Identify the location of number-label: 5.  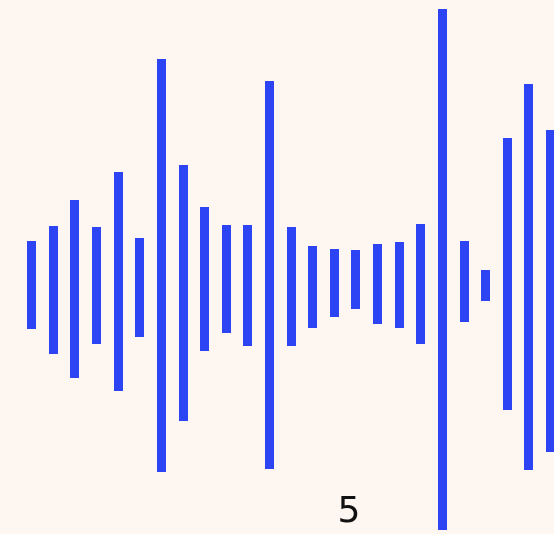
(349, 510).